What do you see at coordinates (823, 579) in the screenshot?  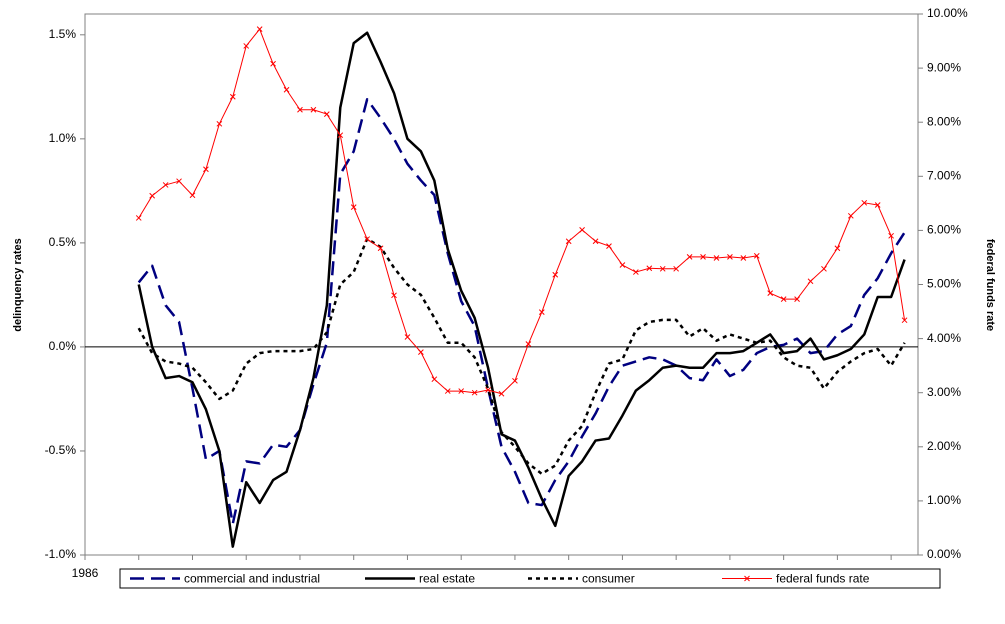 I see `legend-label: federal funds rate` at bounding box center [823, 579].